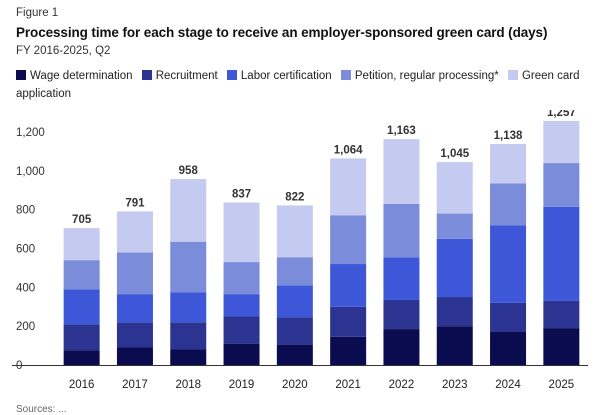 The width and height of the screenshot is (600, 415). Describe the element at coordinates (63, 51) in the screenshot. I see `chart-subtitle: FY 2016-2025, Q2` at that location.